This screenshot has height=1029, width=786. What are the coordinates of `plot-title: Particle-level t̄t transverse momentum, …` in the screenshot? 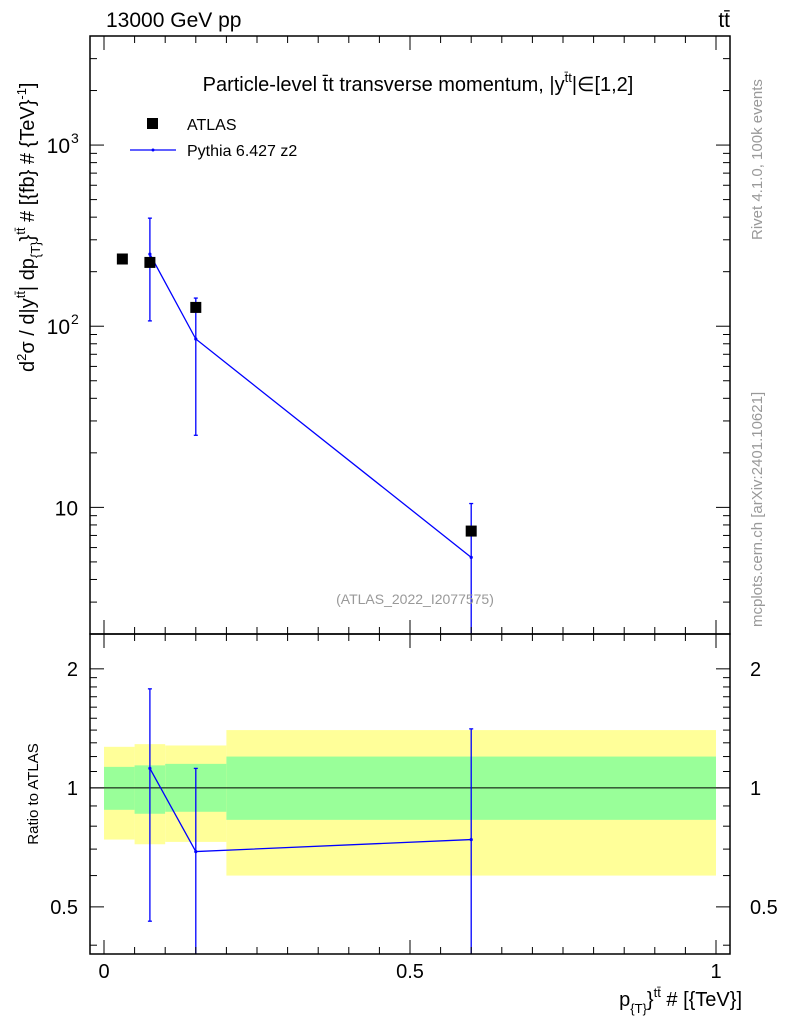 It's located at (418, 83).